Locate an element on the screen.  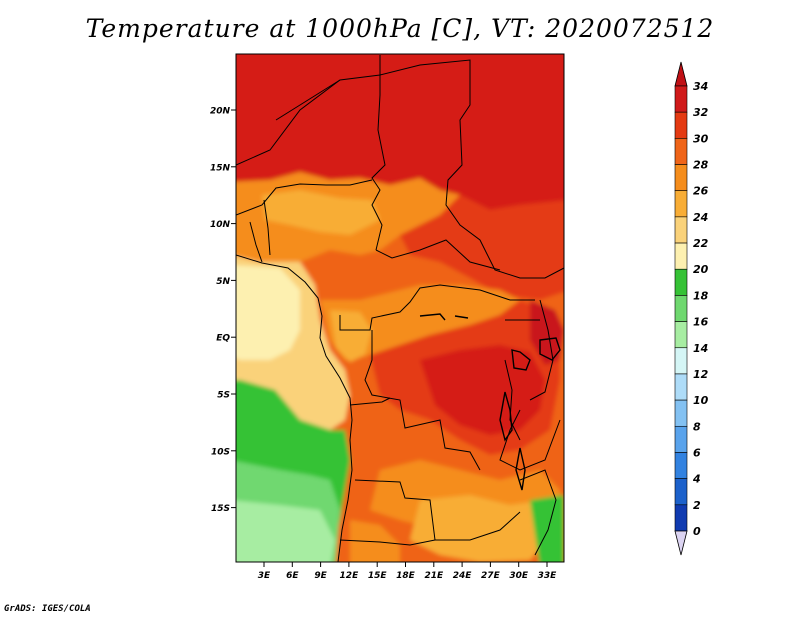
colorbar-label: 8 is located at coordinates (697, 426).